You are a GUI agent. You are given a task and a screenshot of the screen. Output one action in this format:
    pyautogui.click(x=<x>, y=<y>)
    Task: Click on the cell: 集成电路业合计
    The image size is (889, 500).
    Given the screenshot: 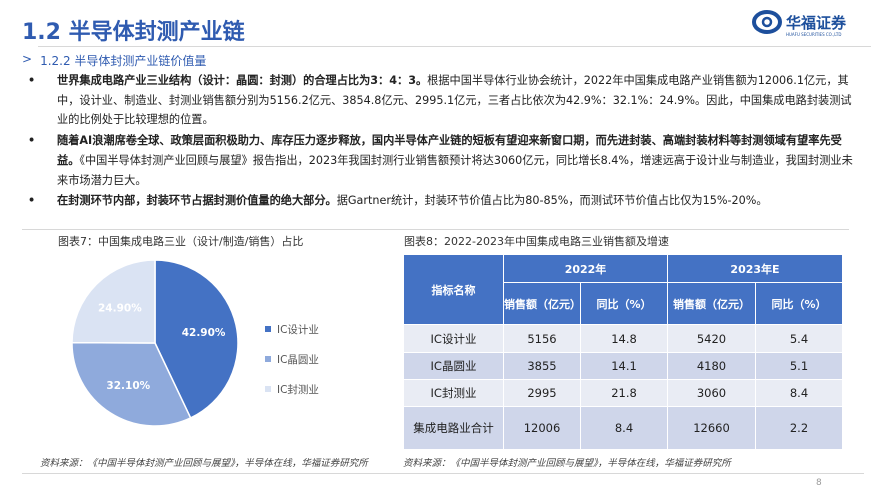 What is the action you would take?
    pyautogui.click(x=453, y=428)
    